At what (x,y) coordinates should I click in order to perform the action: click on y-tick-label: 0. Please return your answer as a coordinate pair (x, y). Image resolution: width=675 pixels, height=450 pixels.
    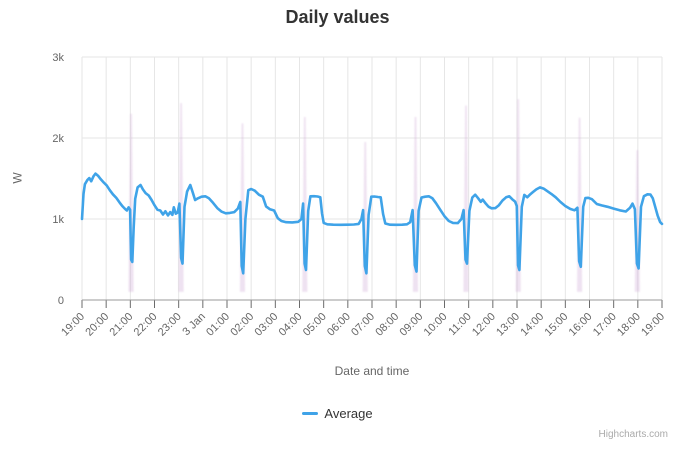
    Looking at the image, I should click on (61, 301).